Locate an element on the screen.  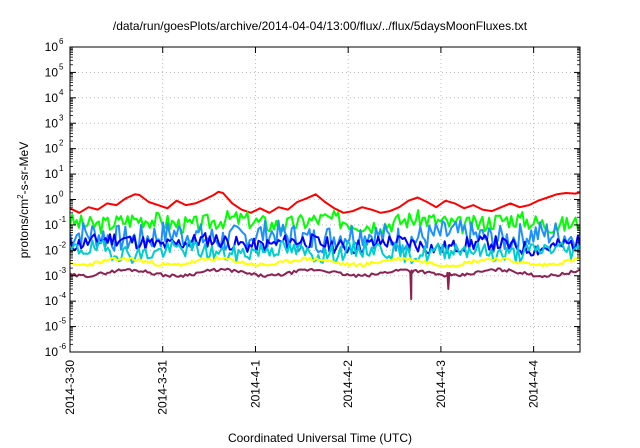
y-tick-label-exponent: 2 is located at coordinates (61, 143).